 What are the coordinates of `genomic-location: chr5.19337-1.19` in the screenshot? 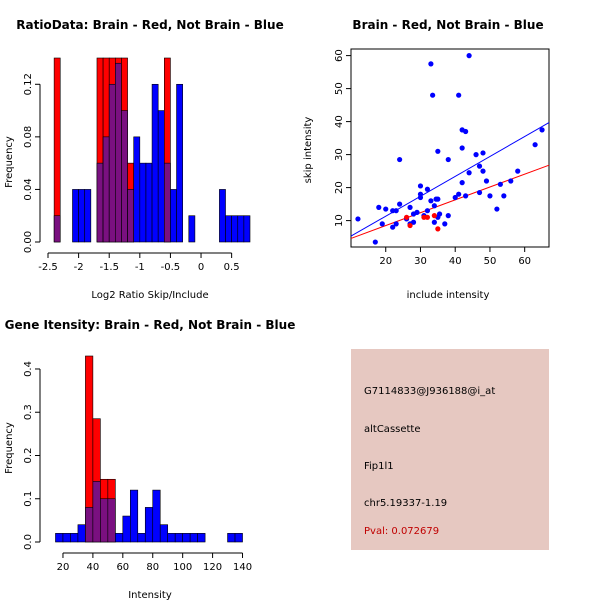 It's located at (406, 503).